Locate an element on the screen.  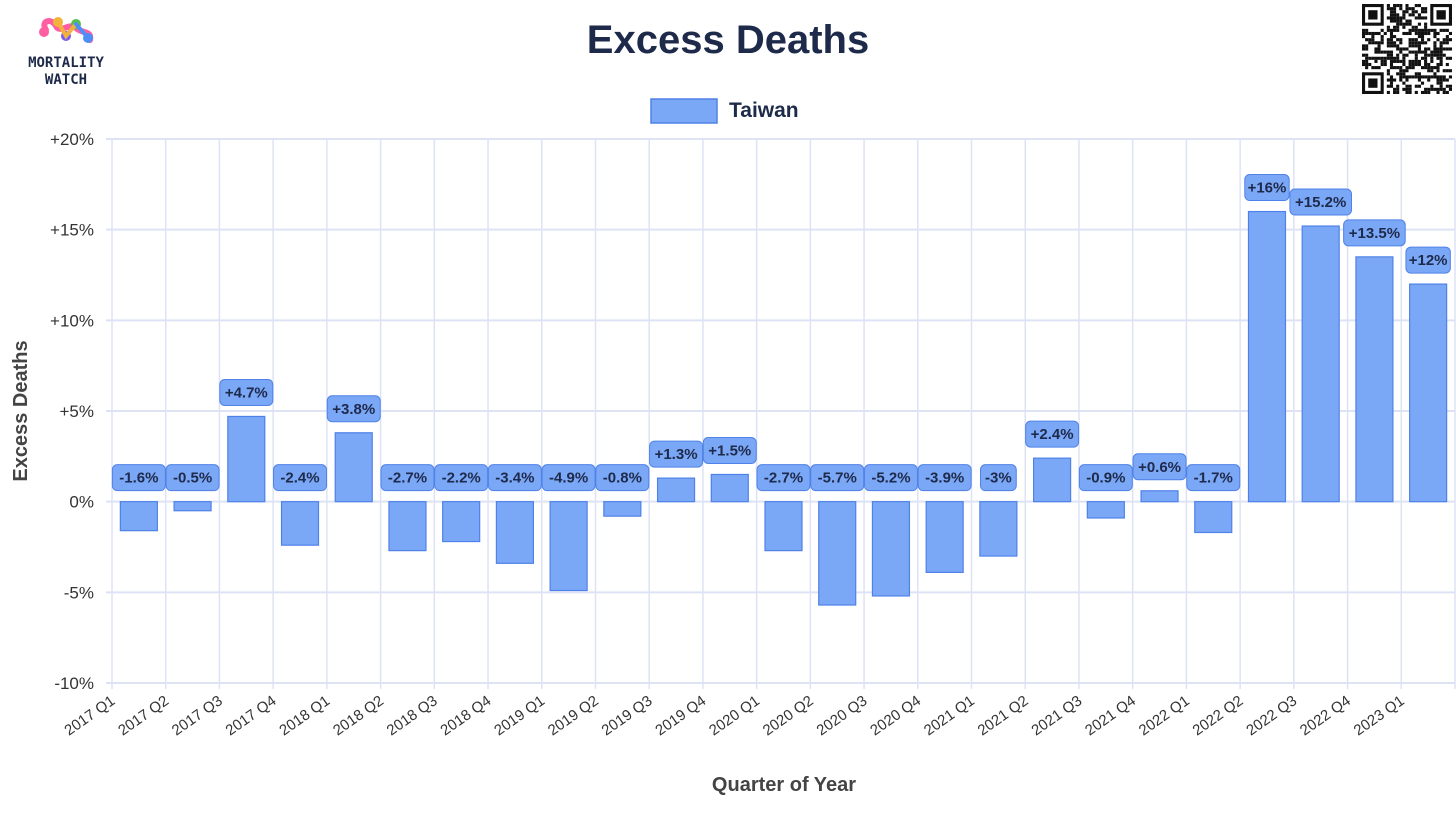
data-label-text: -4.9% is located at coordinates (568, 478).